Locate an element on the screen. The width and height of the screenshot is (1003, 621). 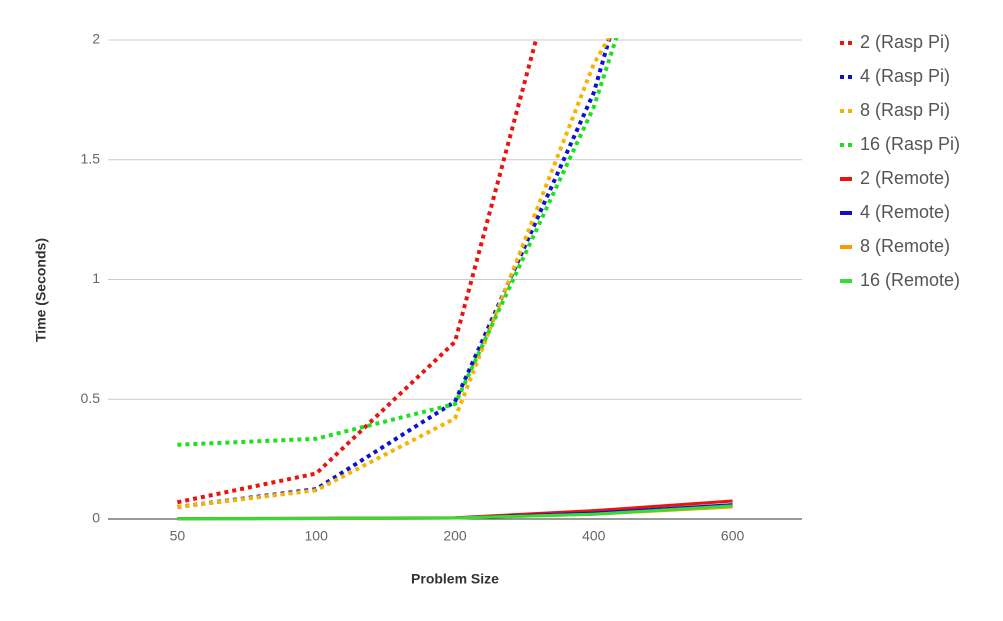
series-line is located at coordinates (455, 512).